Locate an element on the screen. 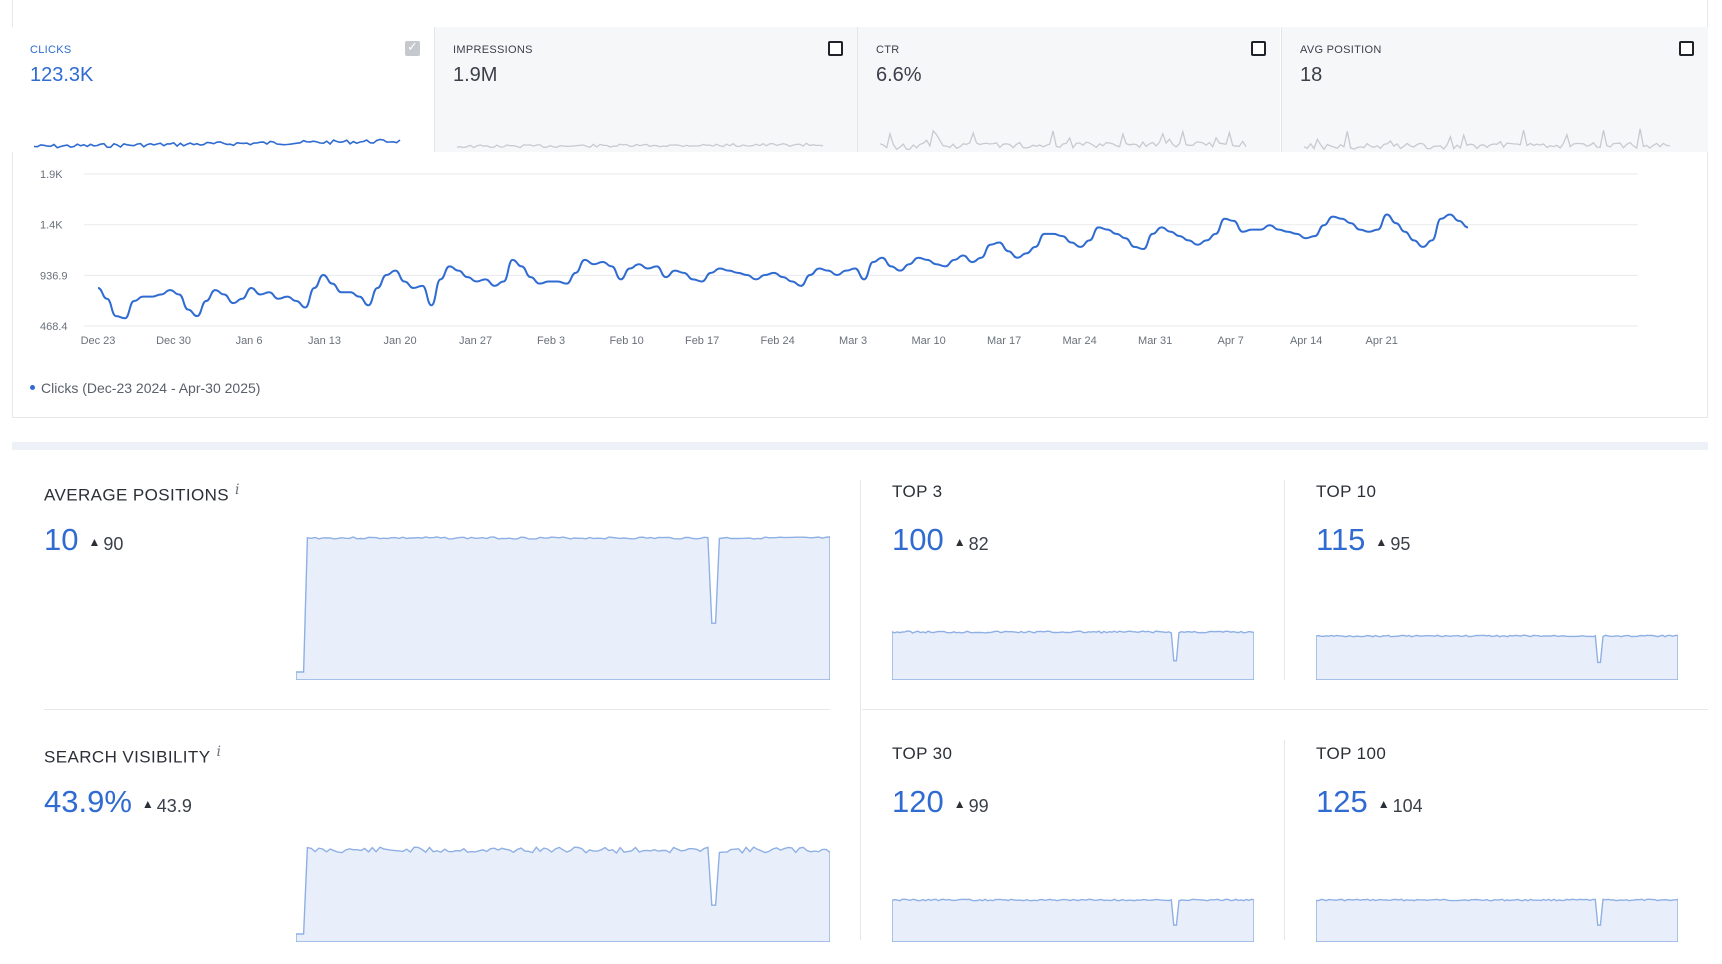 This screenshot has width=1722, height=964. top3-area-chart is located at coordinates (1073, 655).